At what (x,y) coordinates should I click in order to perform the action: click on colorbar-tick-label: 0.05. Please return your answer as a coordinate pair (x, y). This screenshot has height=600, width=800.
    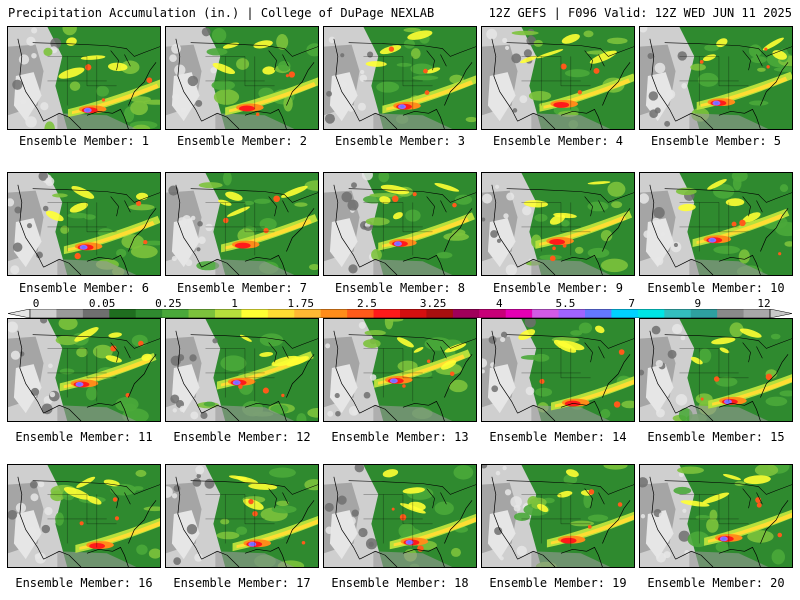
    Looking at the image, I should click on (102, 303).